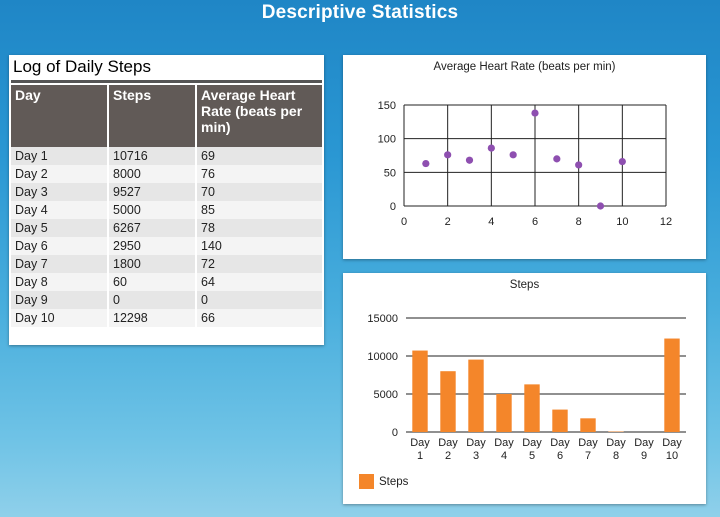 This screenshot has height=517, width=720. I want to click on scatter-x-tick-label: 2, so click(448, 222).